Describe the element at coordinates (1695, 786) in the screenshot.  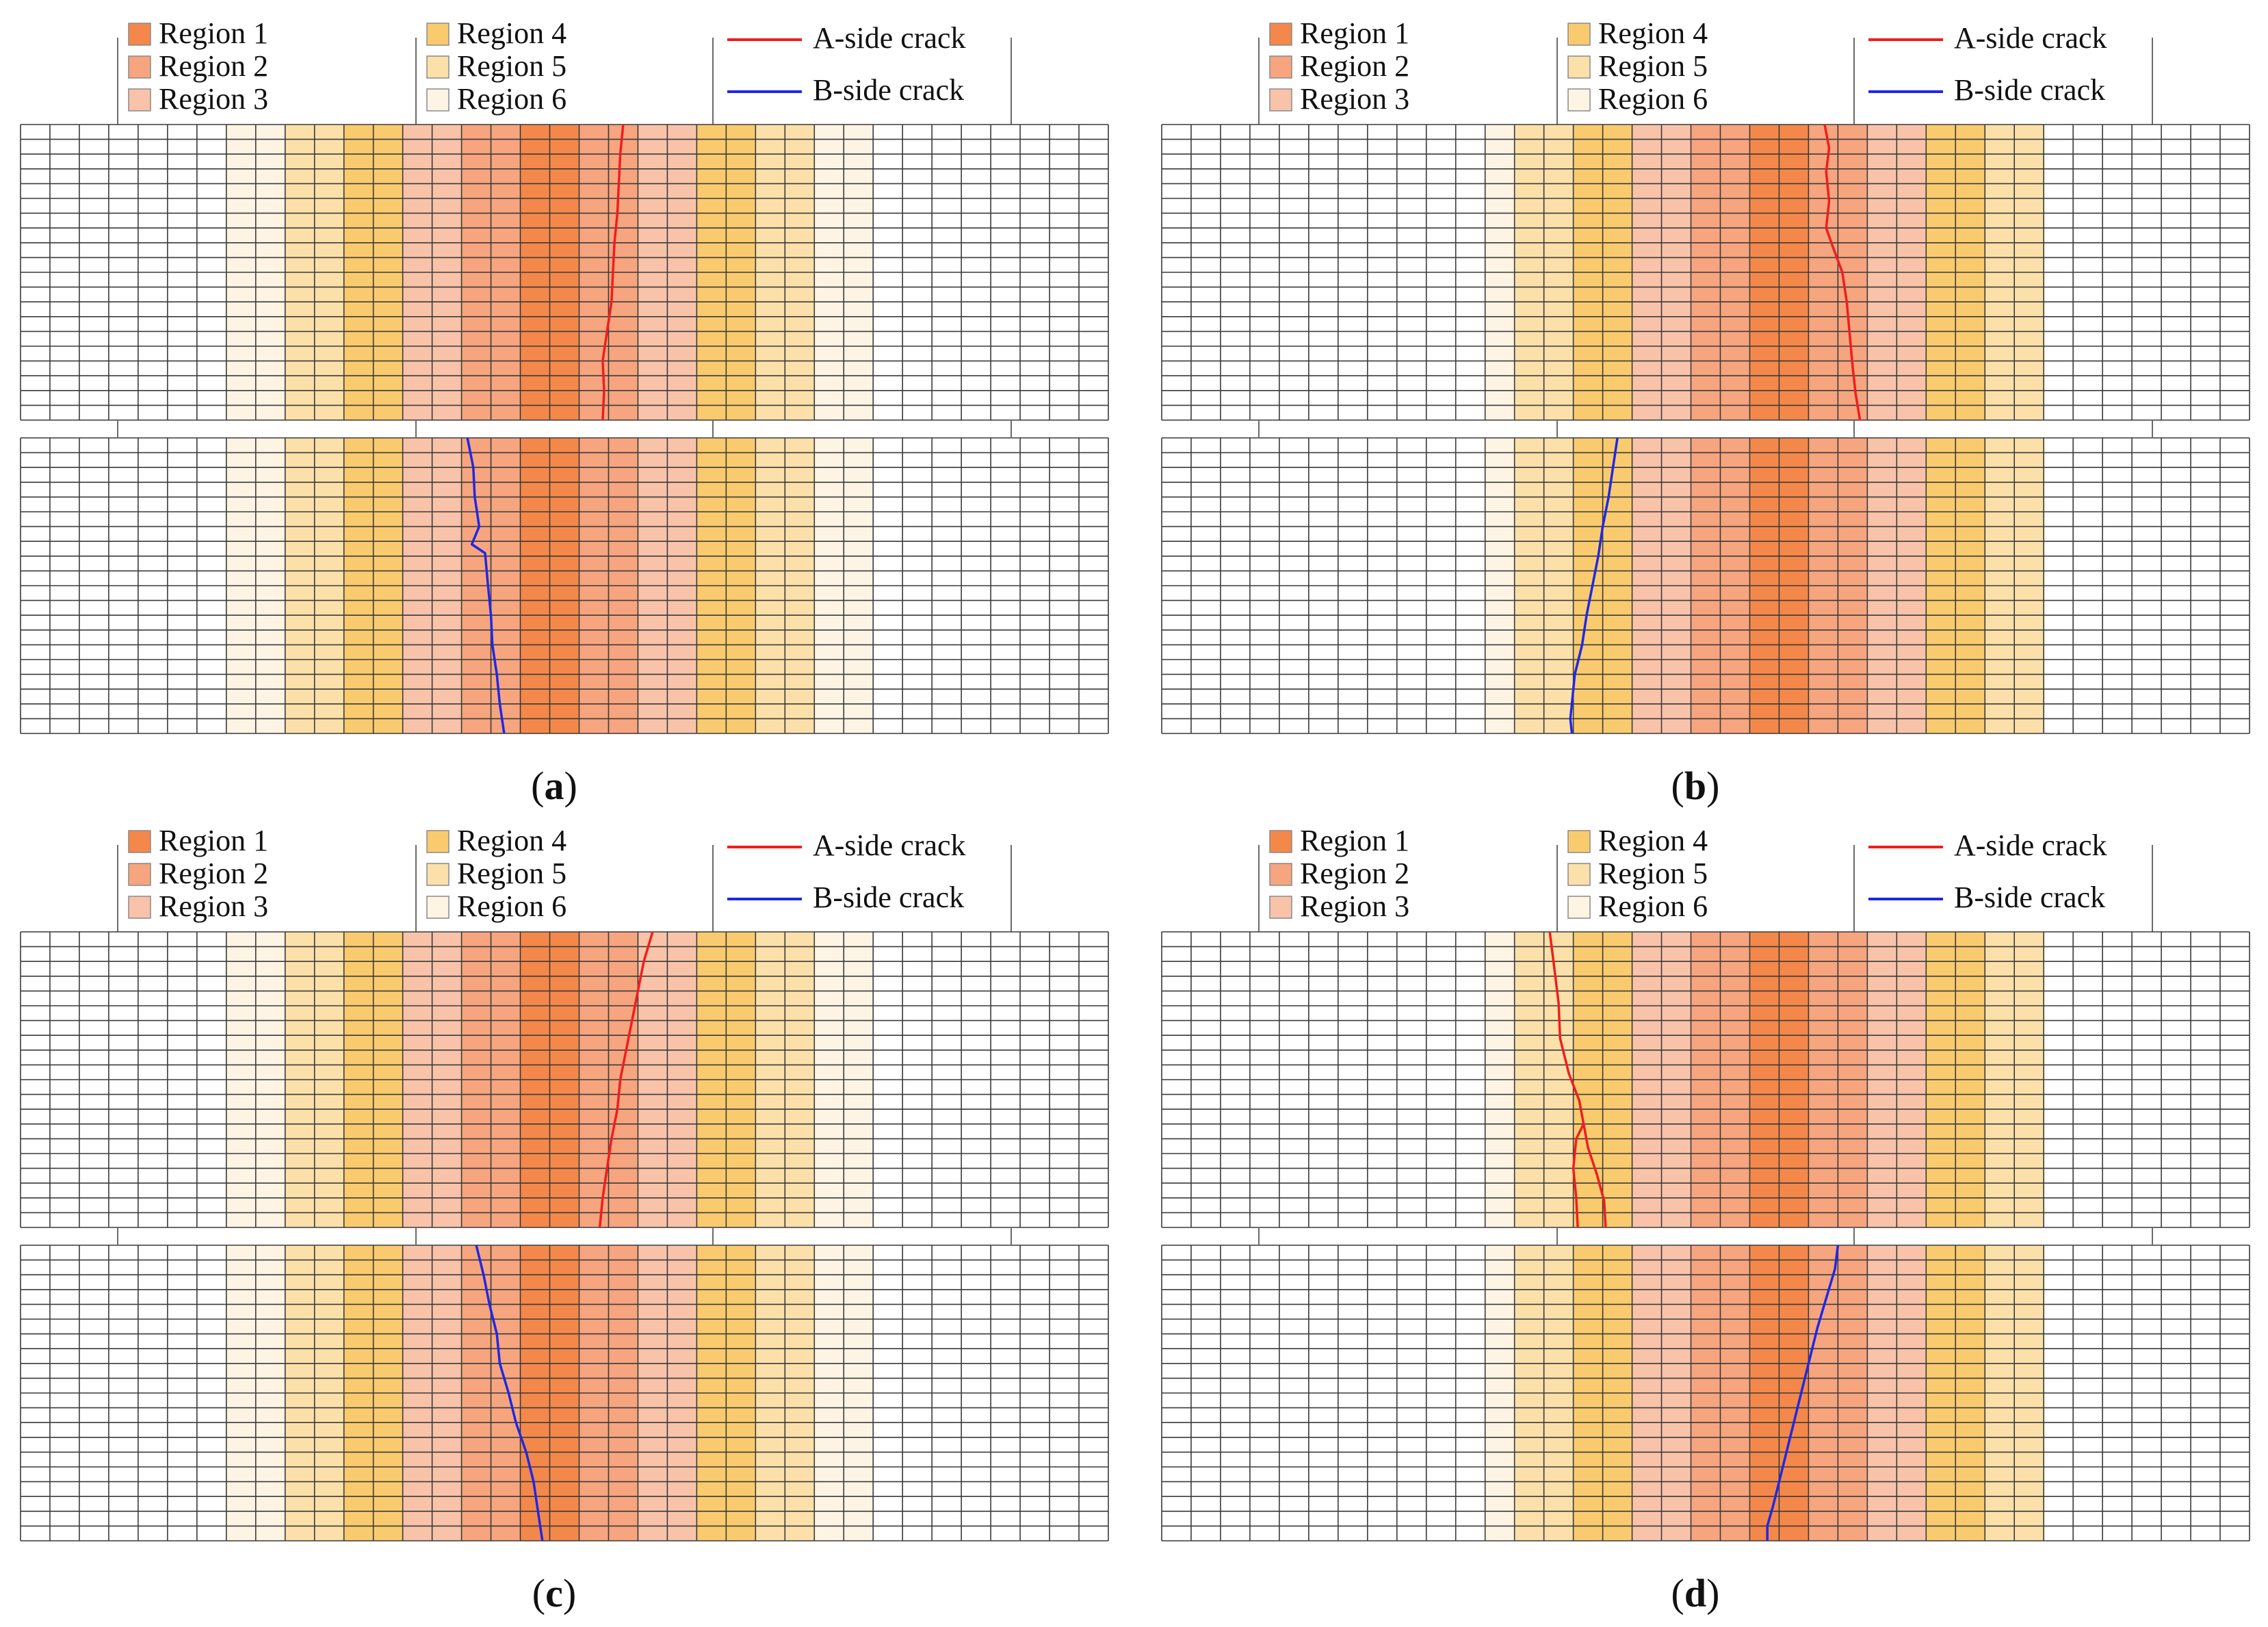
I see `panel-label: (b)` at that location.